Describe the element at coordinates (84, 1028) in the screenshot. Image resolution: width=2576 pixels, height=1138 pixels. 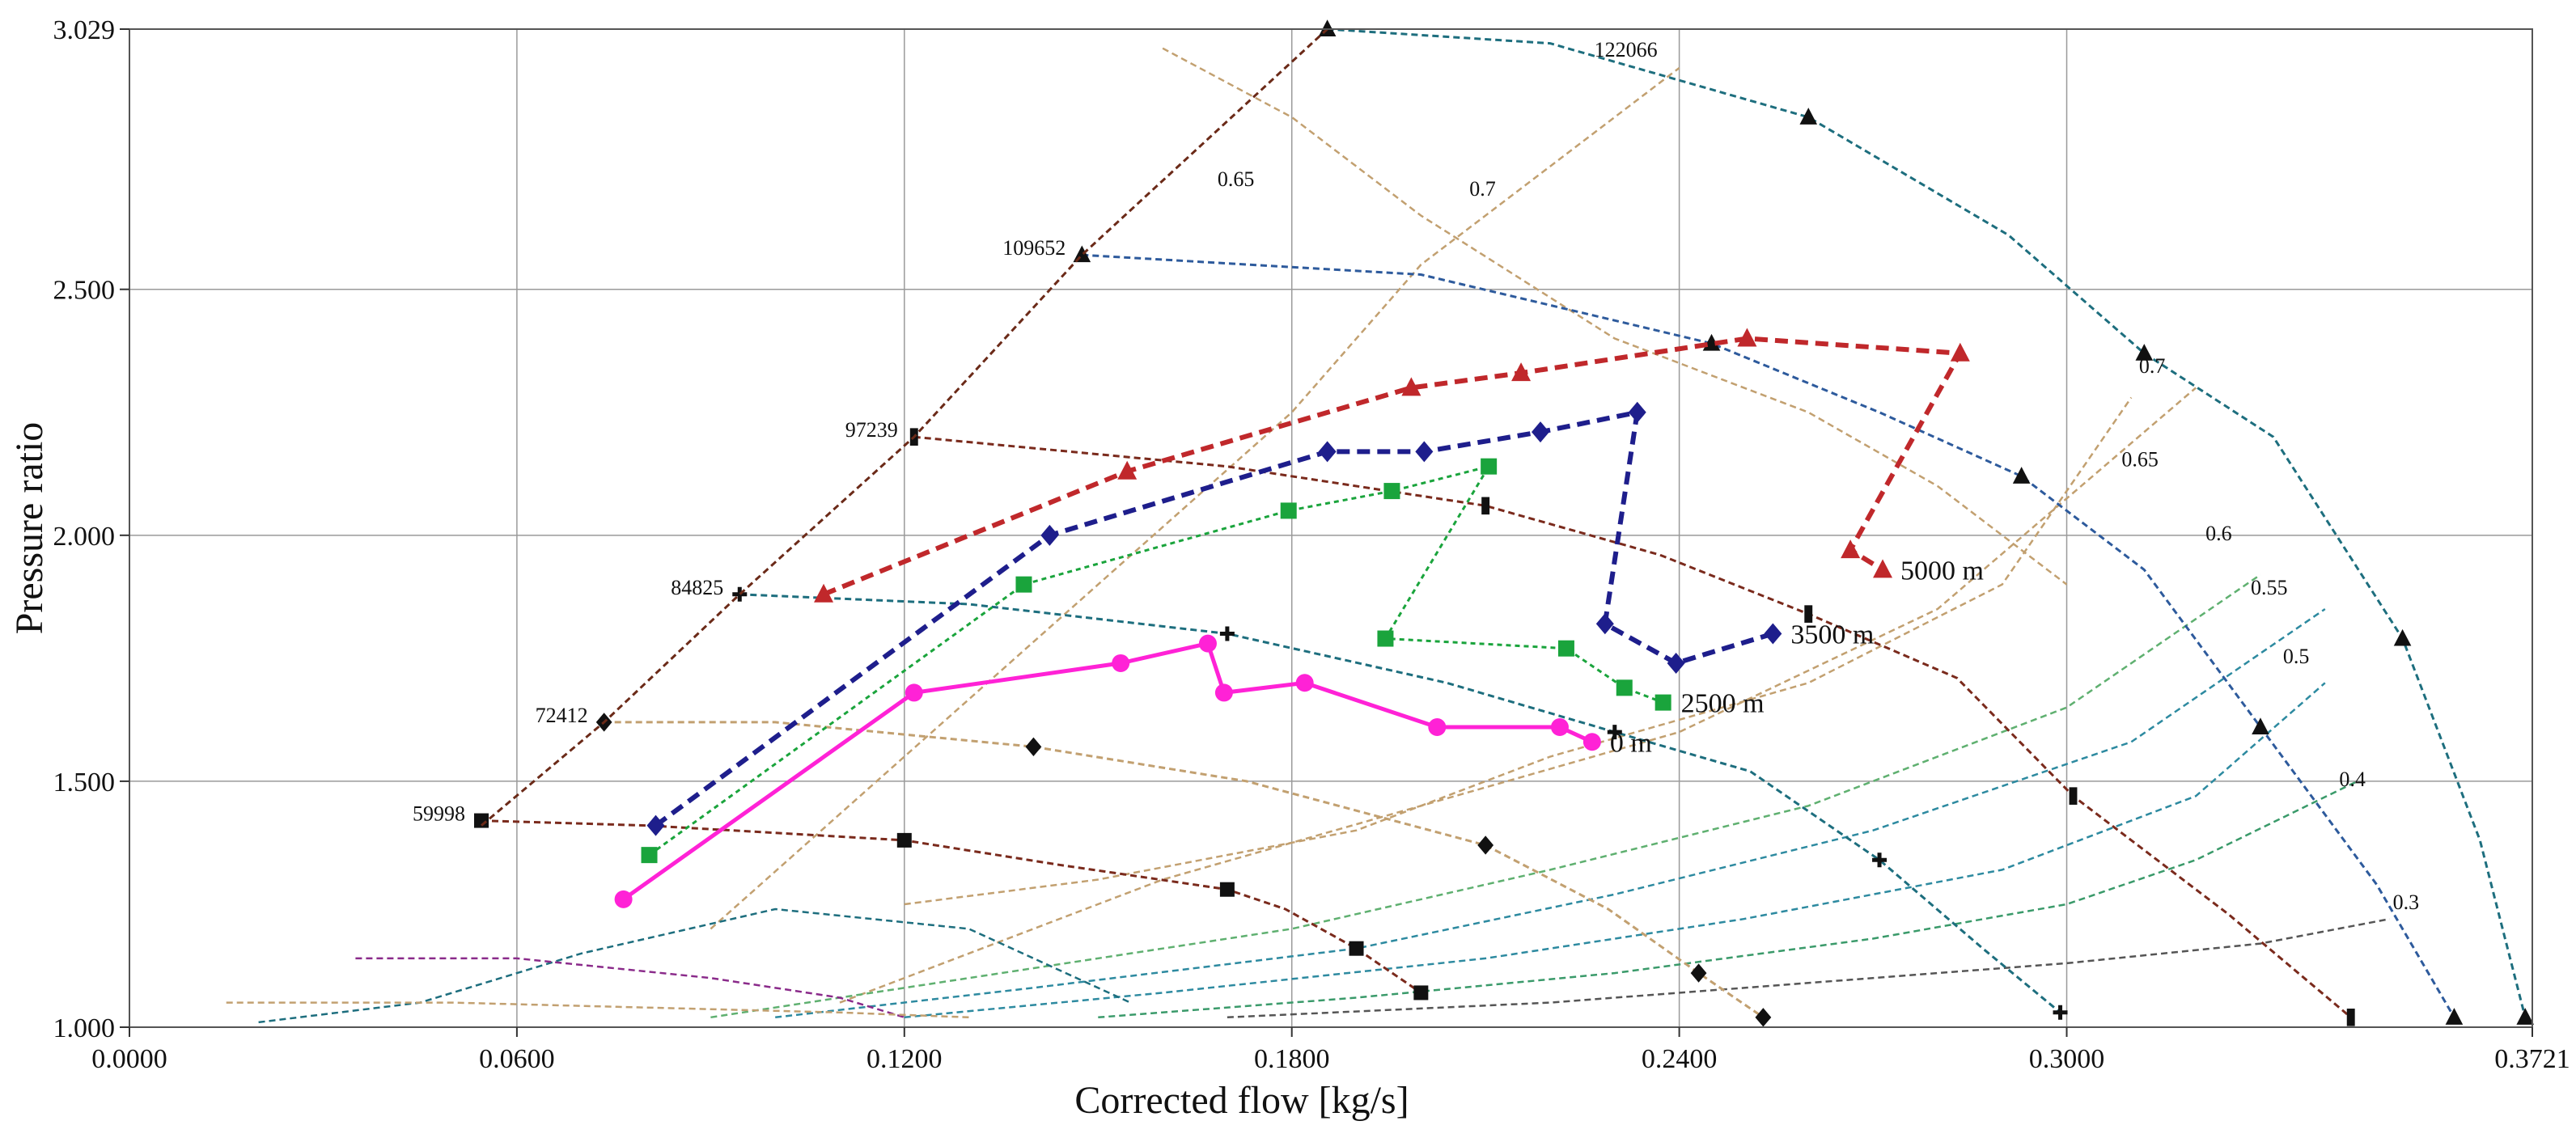
I see `y-tick-label: 1.000` at that location.